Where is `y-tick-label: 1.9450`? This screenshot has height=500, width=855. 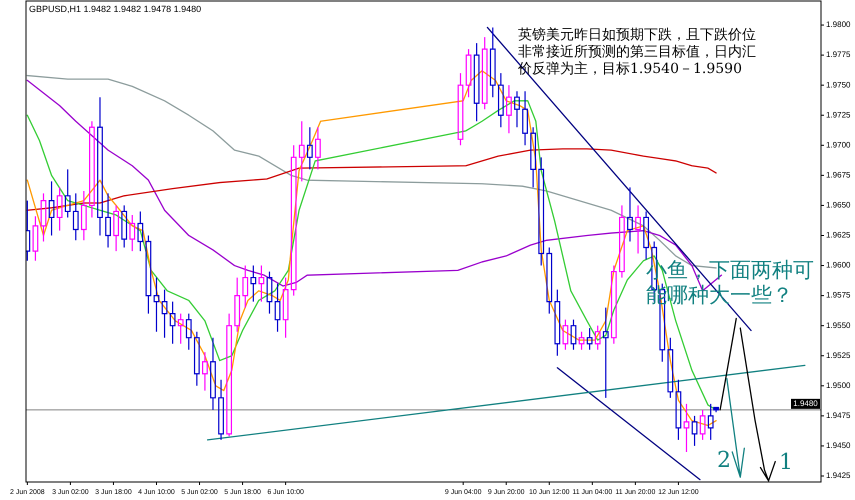 y-tick-label: 1.9450 is located at coordinates (839, 445).